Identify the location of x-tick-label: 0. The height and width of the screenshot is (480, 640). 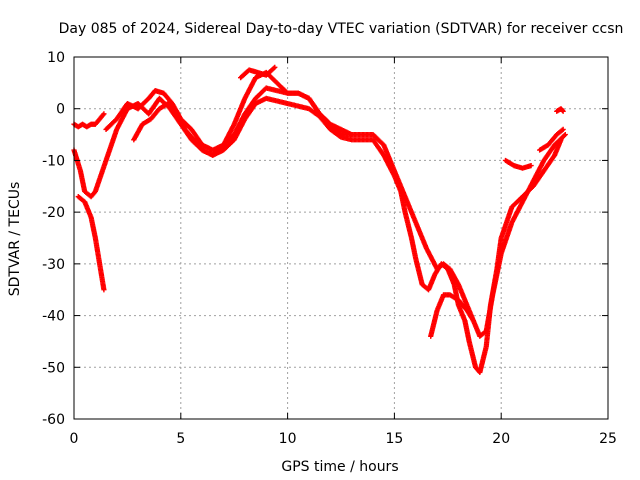
(74, 439).